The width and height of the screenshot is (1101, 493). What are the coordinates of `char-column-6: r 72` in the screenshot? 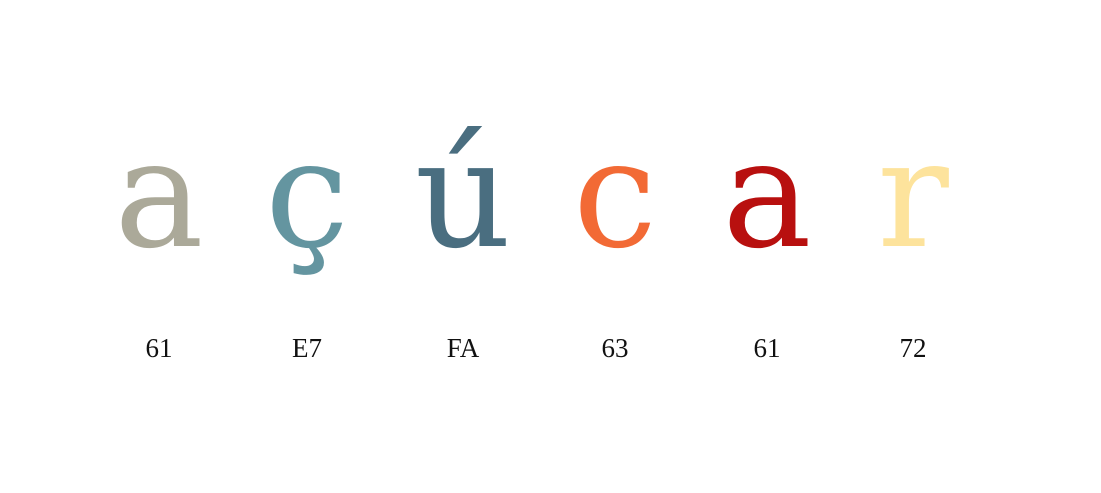 It's located at (913, 241).